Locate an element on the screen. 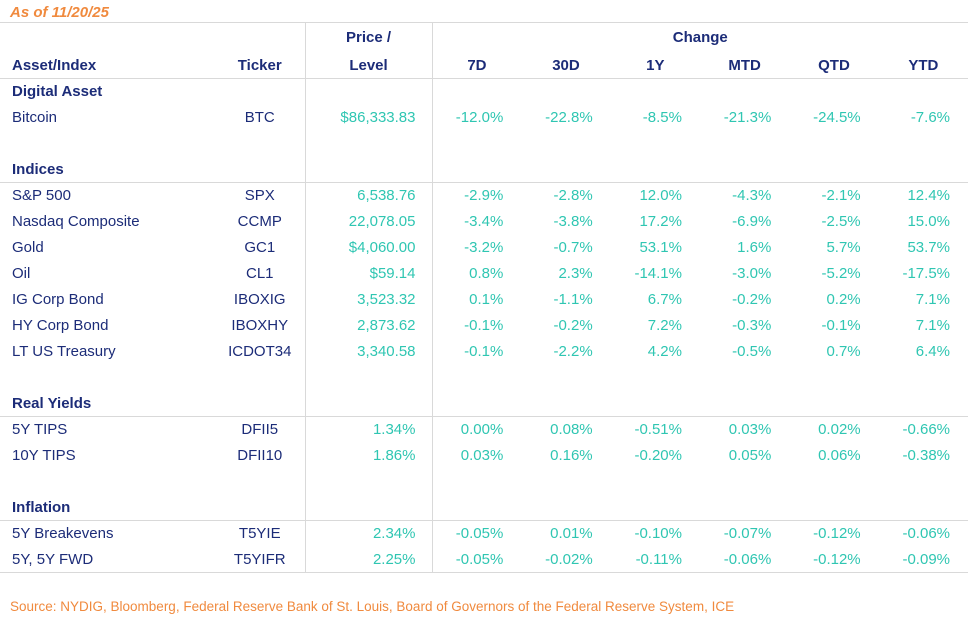 The image size is (968, 626). change-cell-1y: -14.1% is located at coordinates (658, 273).